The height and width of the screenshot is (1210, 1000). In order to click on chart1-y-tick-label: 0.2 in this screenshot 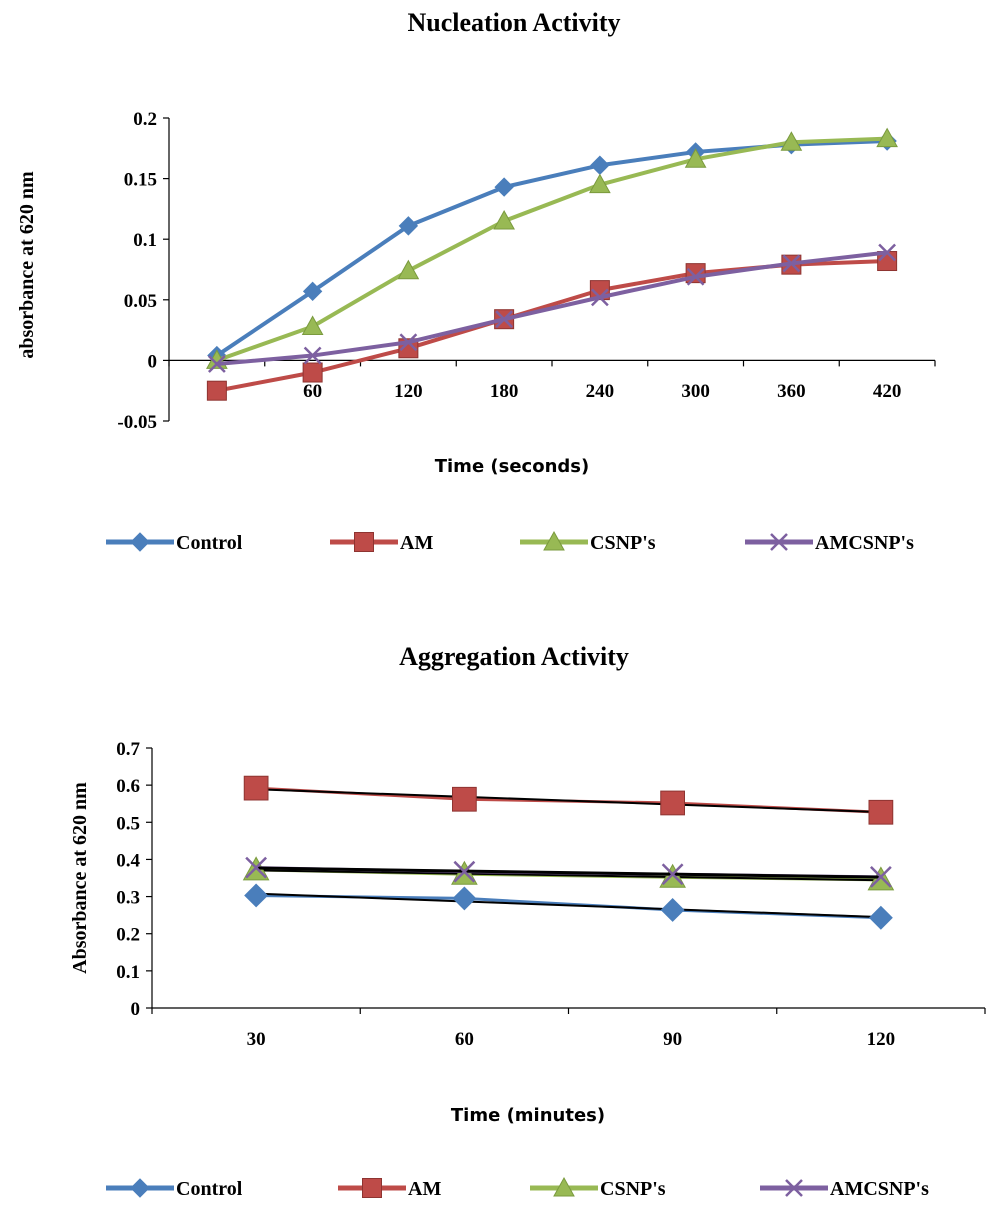, I will do `click(145, 119)`.